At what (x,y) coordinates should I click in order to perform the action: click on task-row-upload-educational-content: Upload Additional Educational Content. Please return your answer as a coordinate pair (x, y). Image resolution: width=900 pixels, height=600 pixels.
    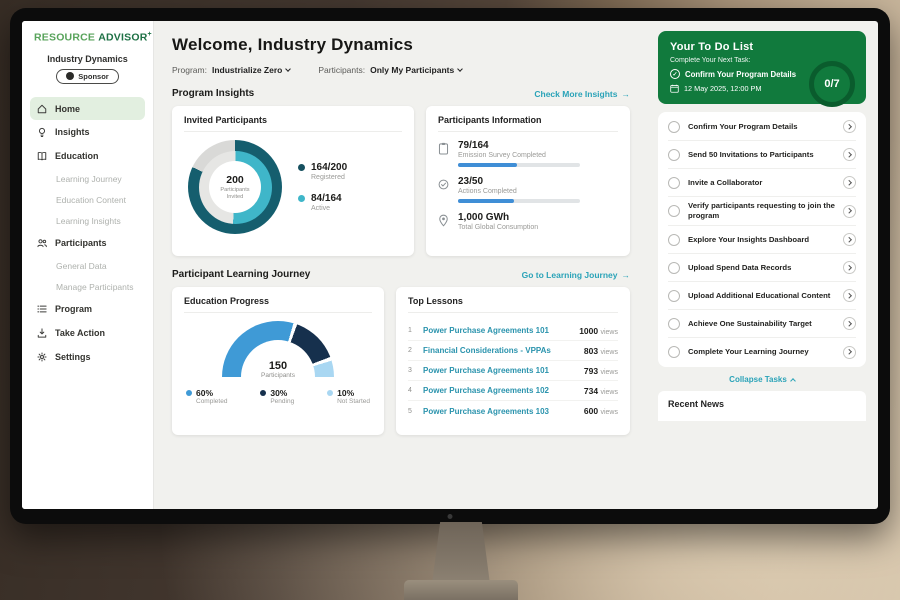
    Looking at the image, I should click on (762, 296).